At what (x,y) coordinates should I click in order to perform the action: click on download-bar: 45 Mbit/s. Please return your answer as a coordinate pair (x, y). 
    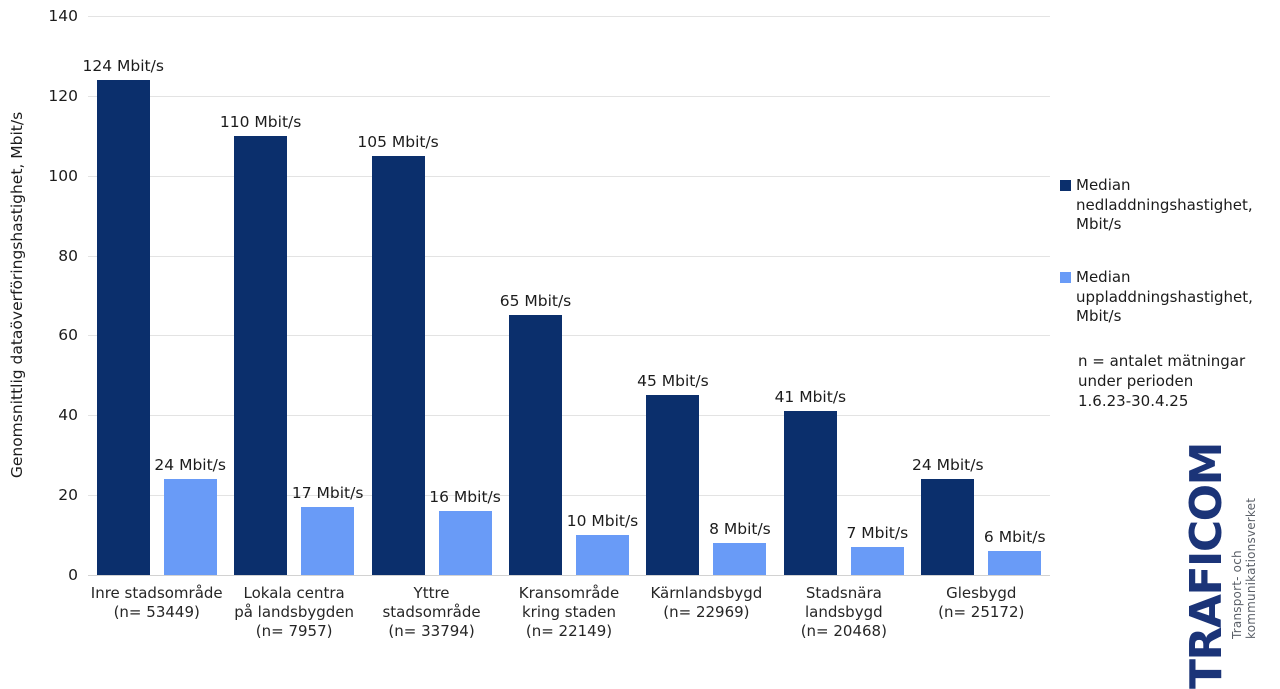
    Looking at the image, I should click on (673, 473).